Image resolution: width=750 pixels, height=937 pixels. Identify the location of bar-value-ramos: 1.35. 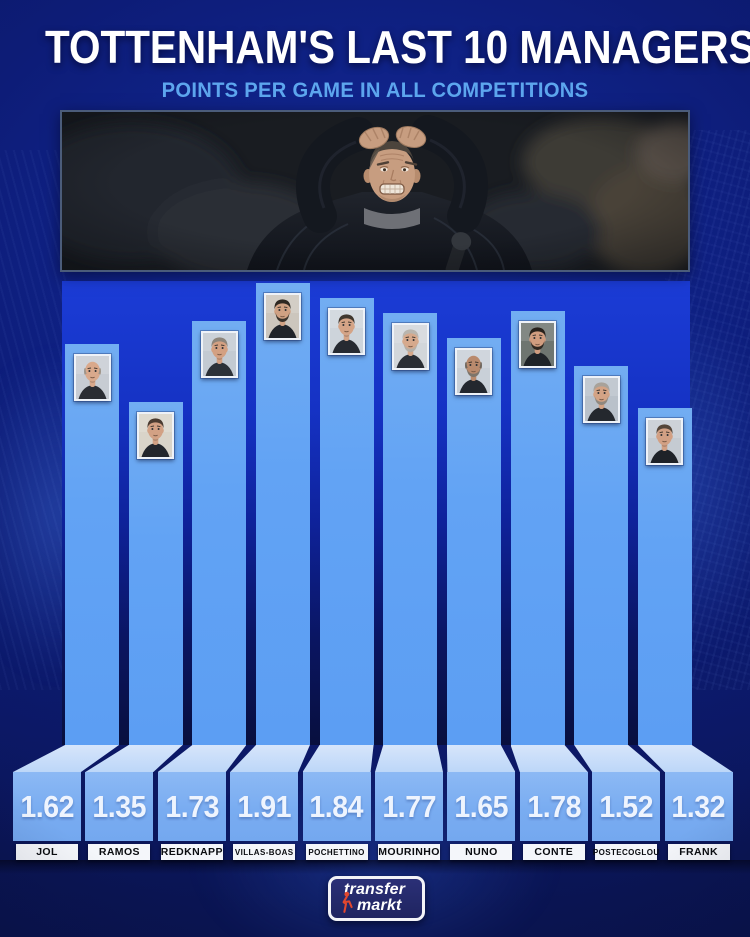
(119, 806).